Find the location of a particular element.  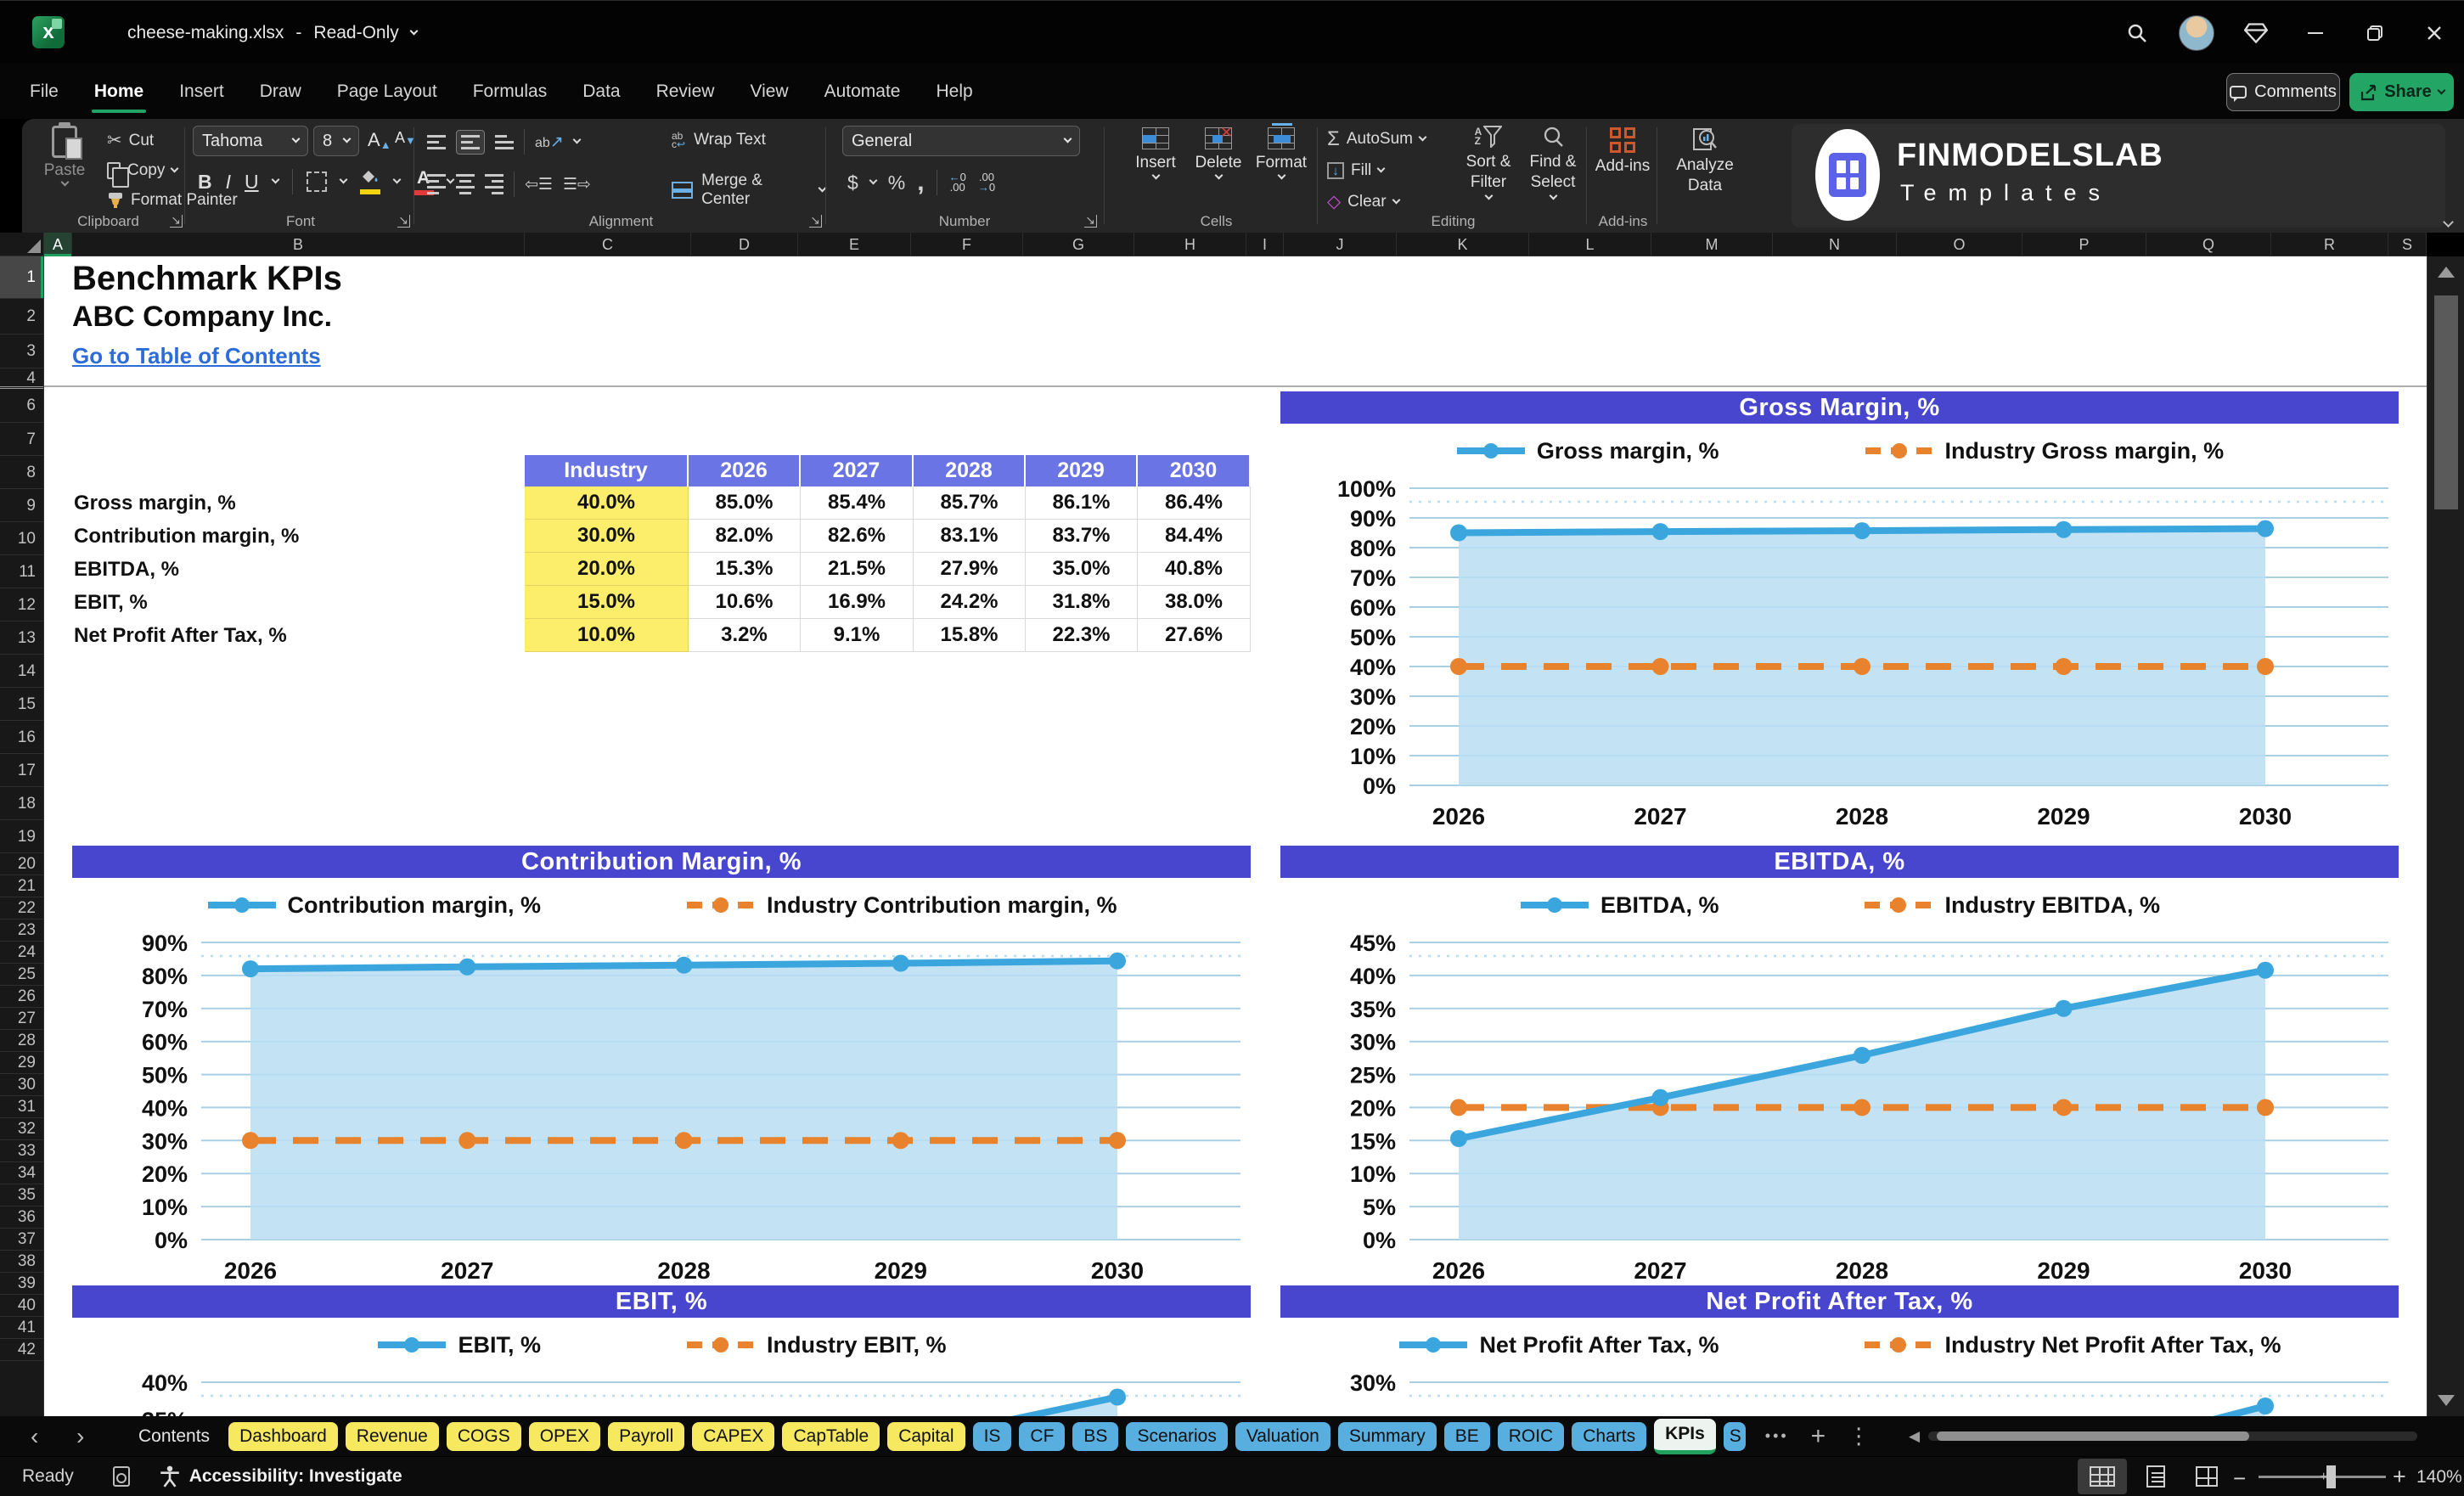

cut-button: ✂ Cut is located at coordinates (172, 140).